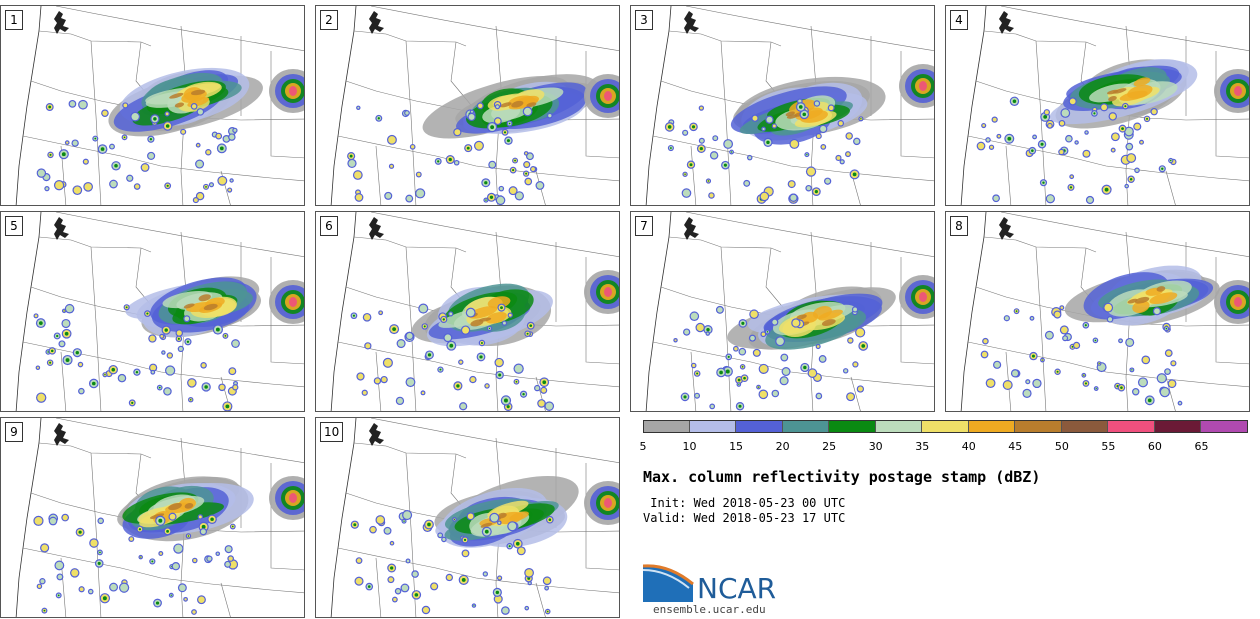 The height and width of the screenshot is (619, 1260). I want to click on member-number-label: 4, so click(959, 20).